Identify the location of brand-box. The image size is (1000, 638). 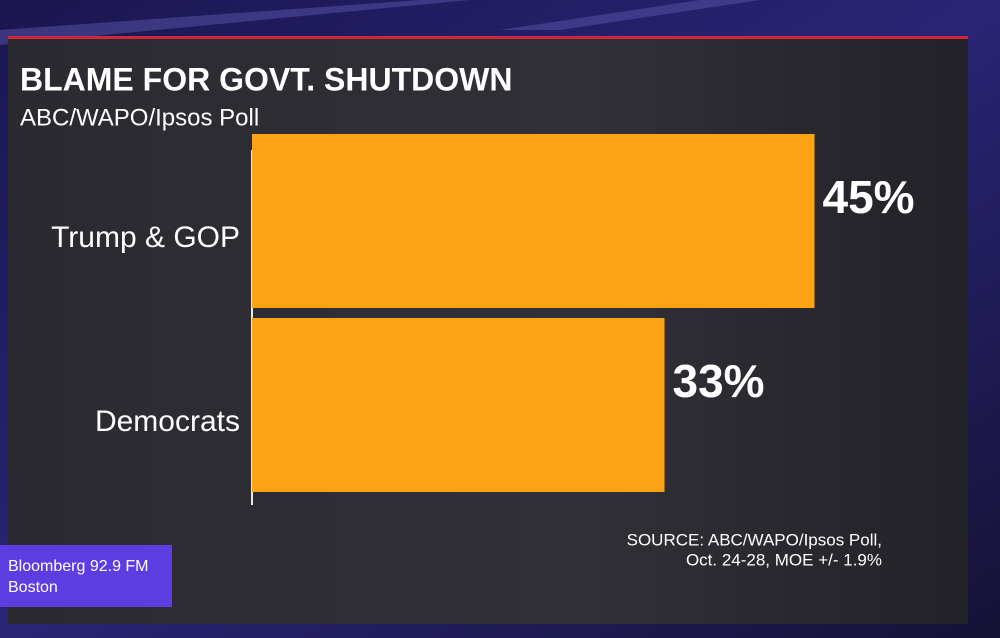
(86, 576).